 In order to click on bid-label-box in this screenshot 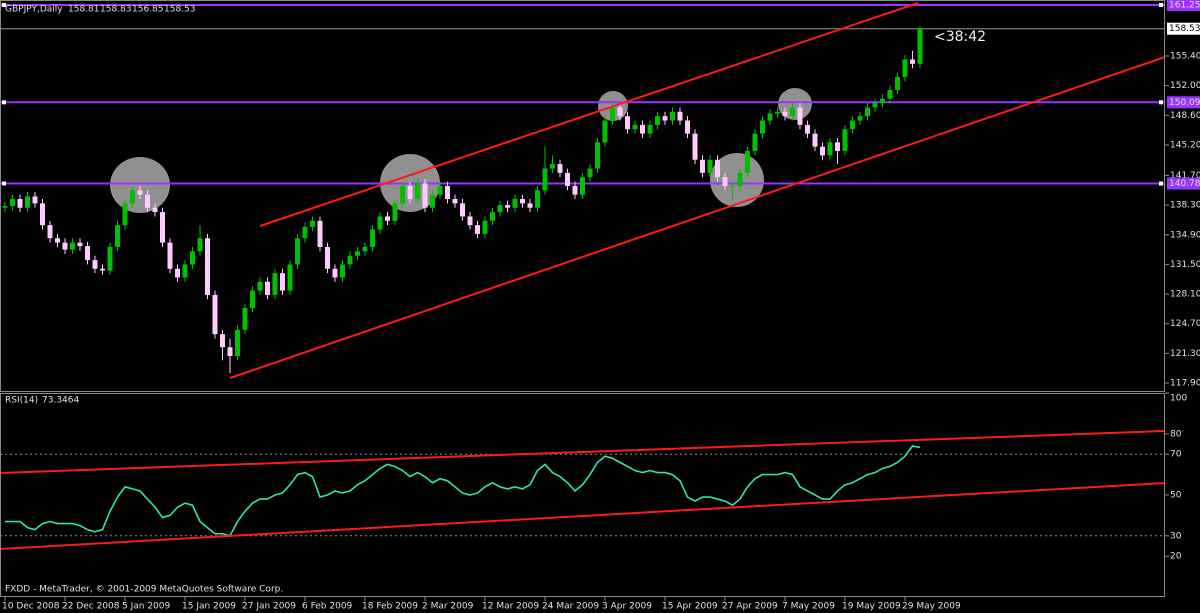, I will do `click(1183, 28)`.